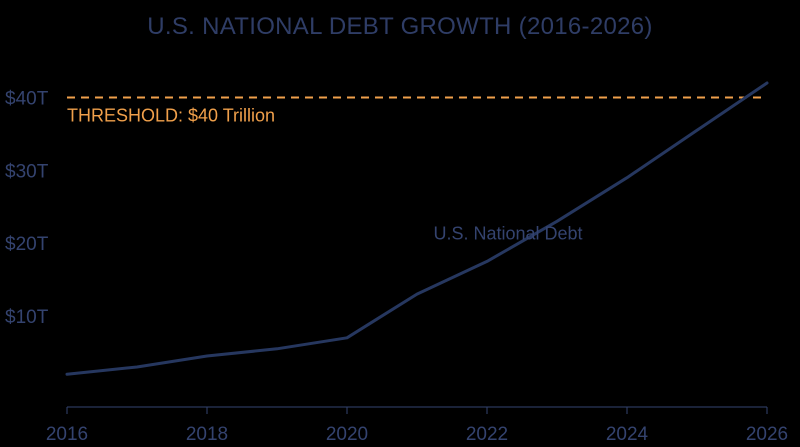  I want to click on chart-title: U.S. NATIONAL DEBT GROWTH (2016-2026), so click(399, 26).